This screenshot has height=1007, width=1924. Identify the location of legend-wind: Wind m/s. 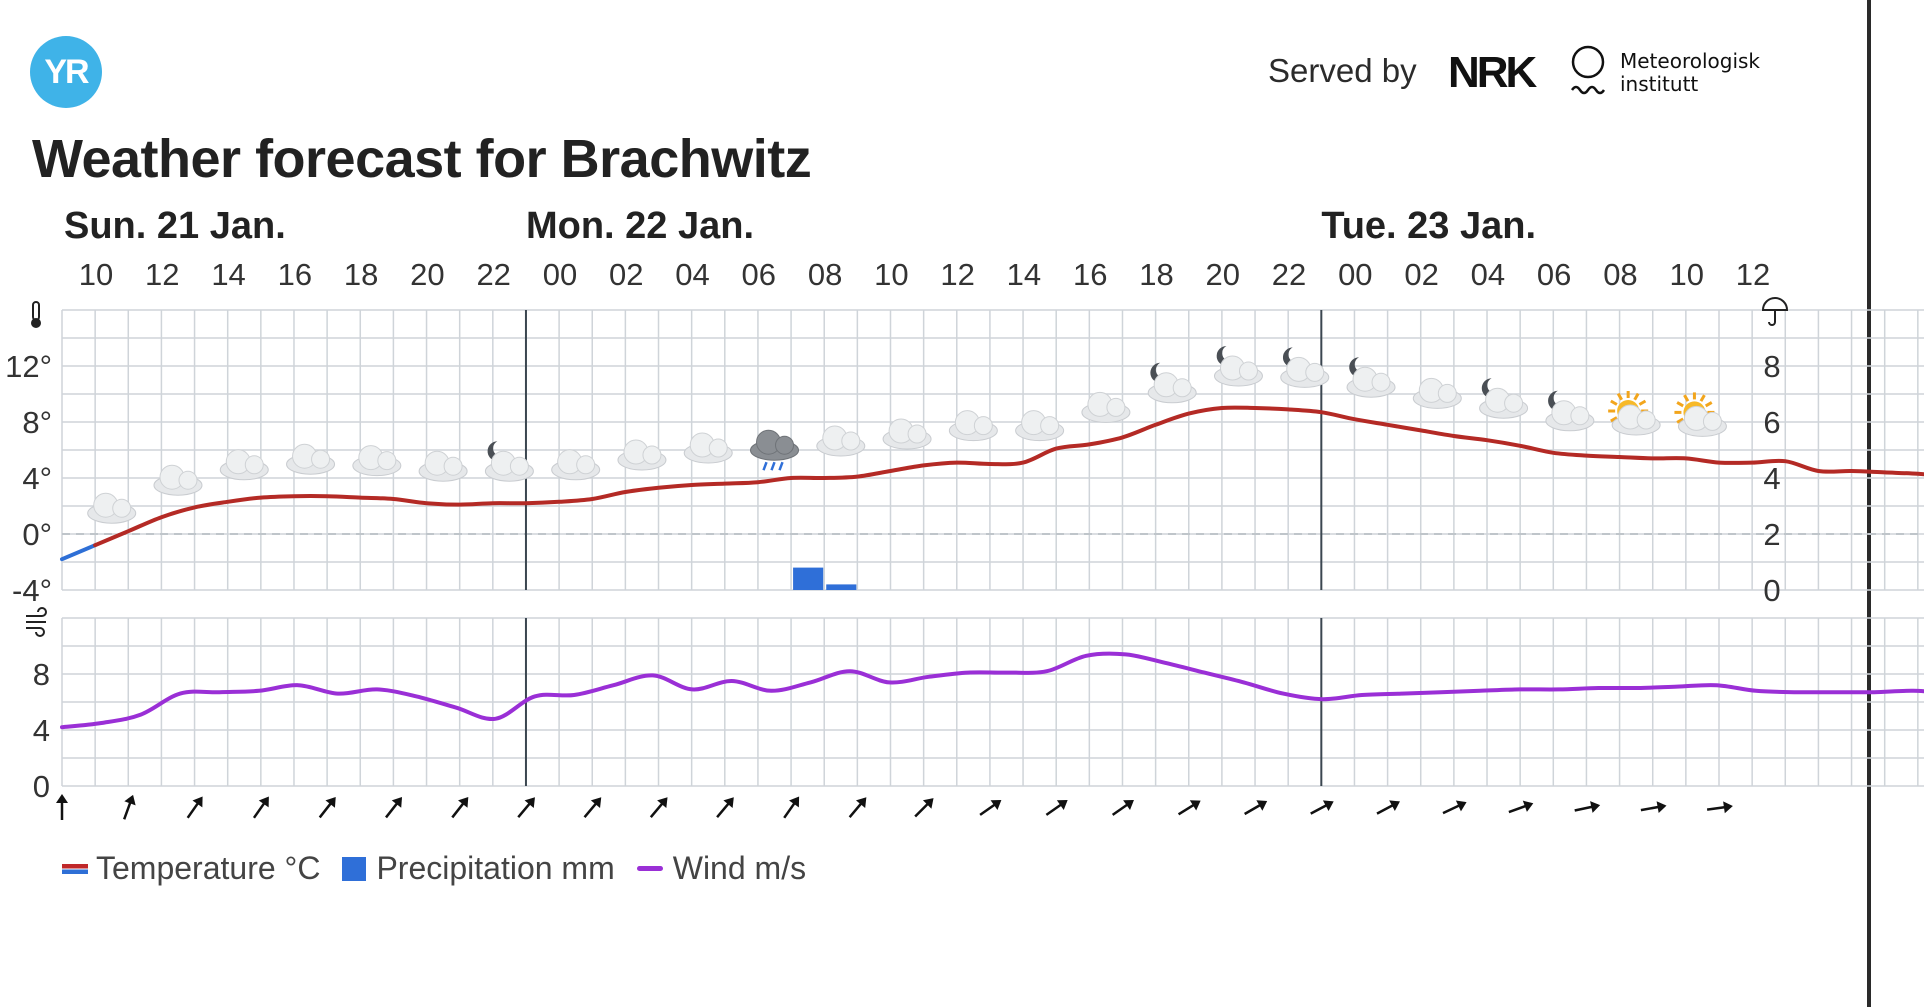
(721, 868).